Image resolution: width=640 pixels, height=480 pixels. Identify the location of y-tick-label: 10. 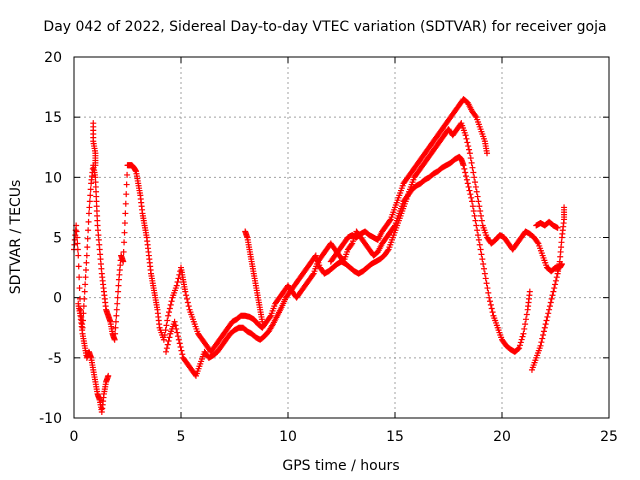
(53, 178).